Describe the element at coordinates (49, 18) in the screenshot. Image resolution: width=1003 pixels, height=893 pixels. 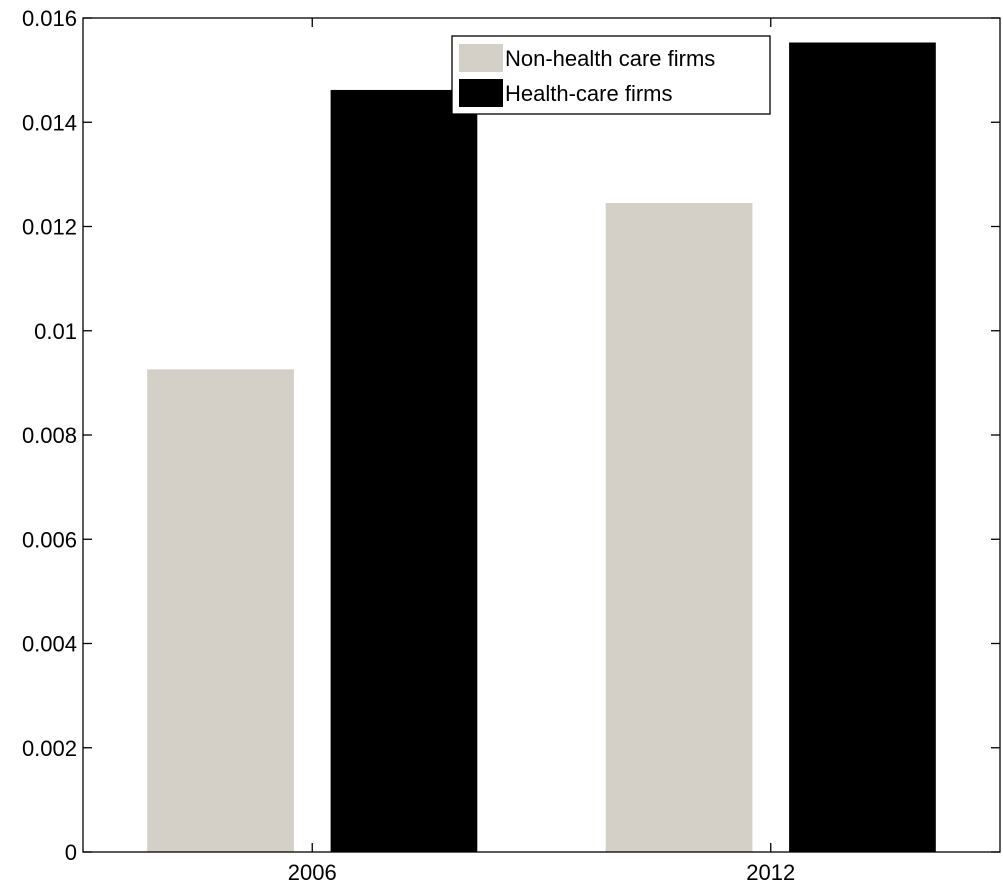
I see `y-tick-label: 0.016` at that location.